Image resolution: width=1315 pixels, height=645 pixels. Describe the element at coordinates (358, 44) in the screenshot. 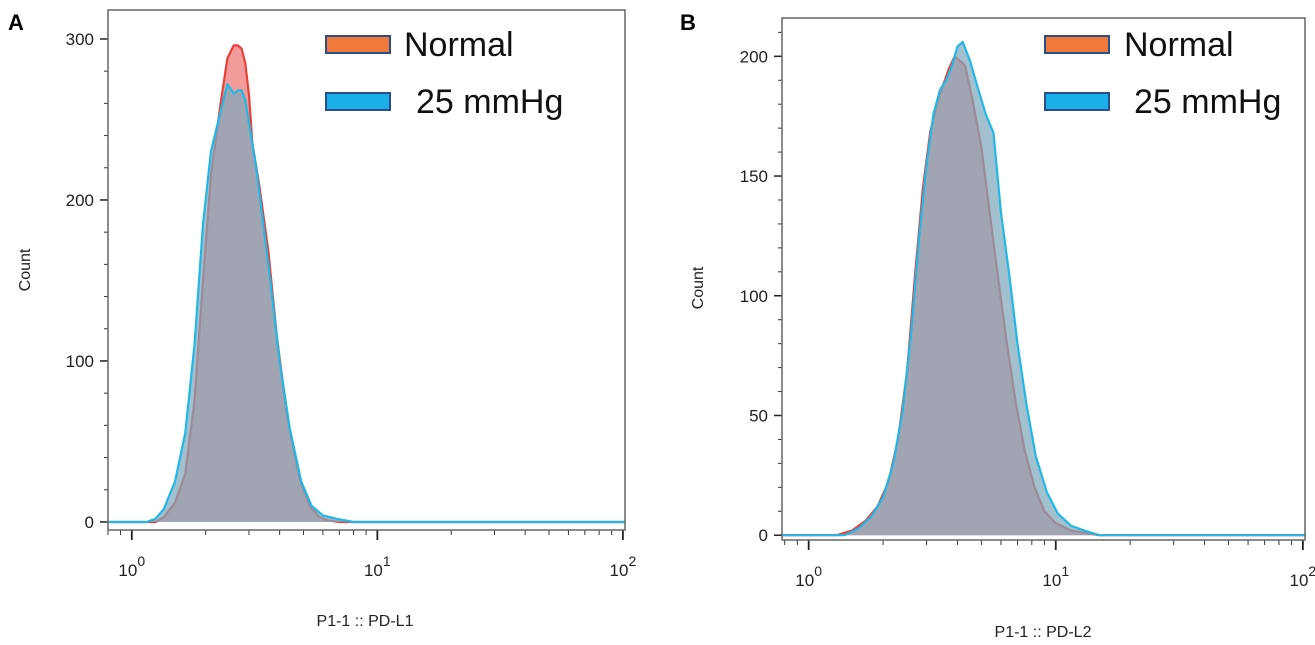

I see `panel-a-legend-swatch-normal` at that location.